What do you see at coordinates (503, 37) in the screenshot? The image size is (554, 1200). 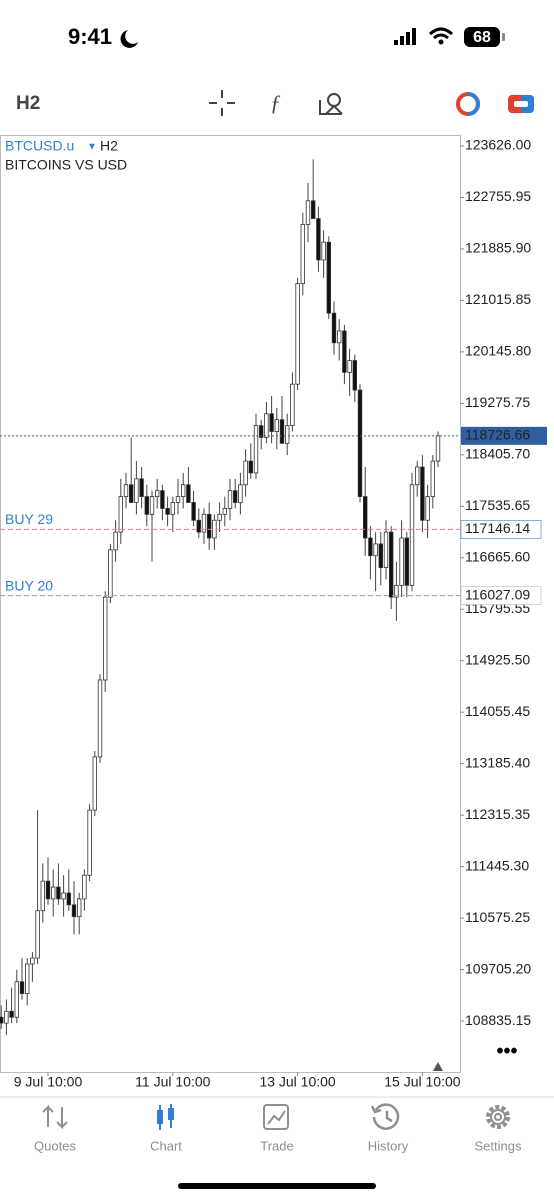 I see `battery-cap` at bounding box center [503, 37].